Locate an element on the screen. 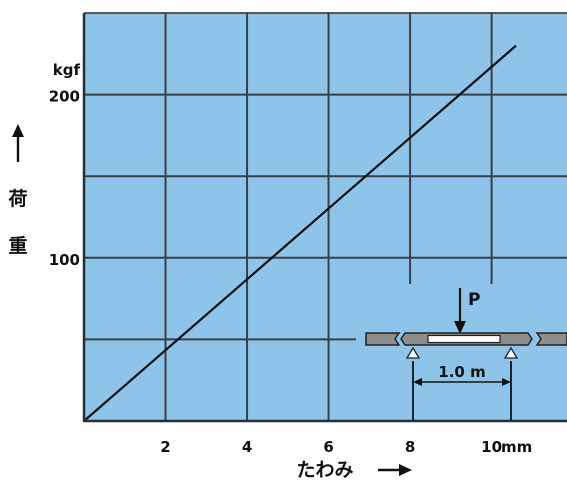 This screenshot has height=481, width=567. y-unit-label: kgf is located at coordinates (67, 70).